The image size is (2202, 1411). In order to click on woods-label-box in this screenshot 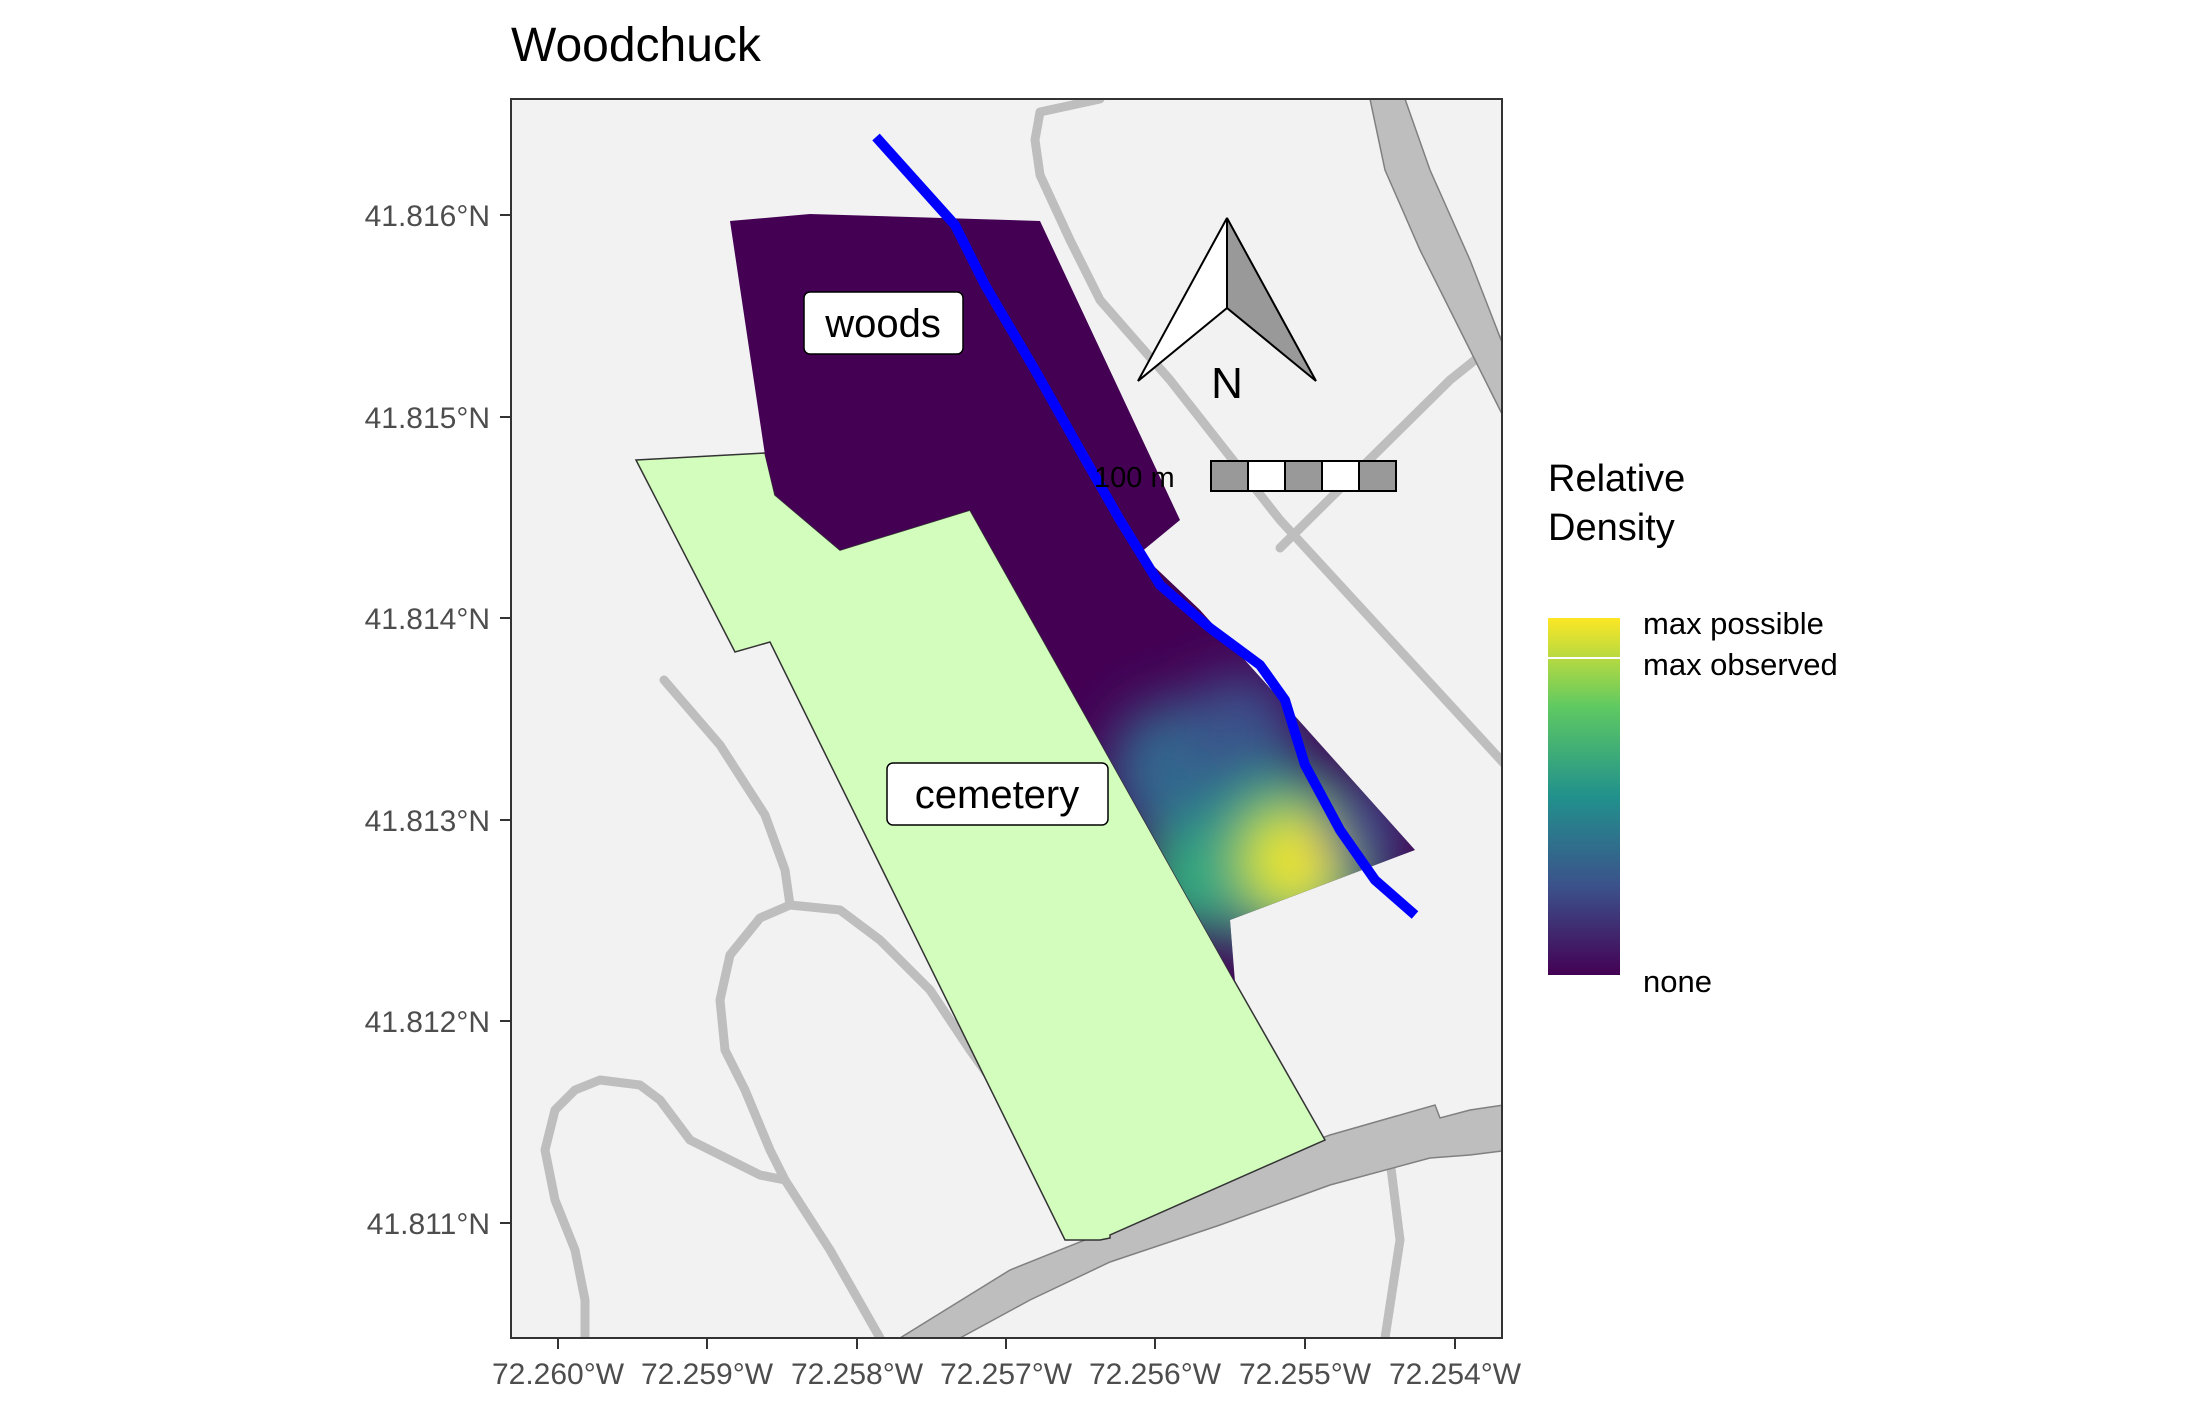, I will do `click(883, 323)`.